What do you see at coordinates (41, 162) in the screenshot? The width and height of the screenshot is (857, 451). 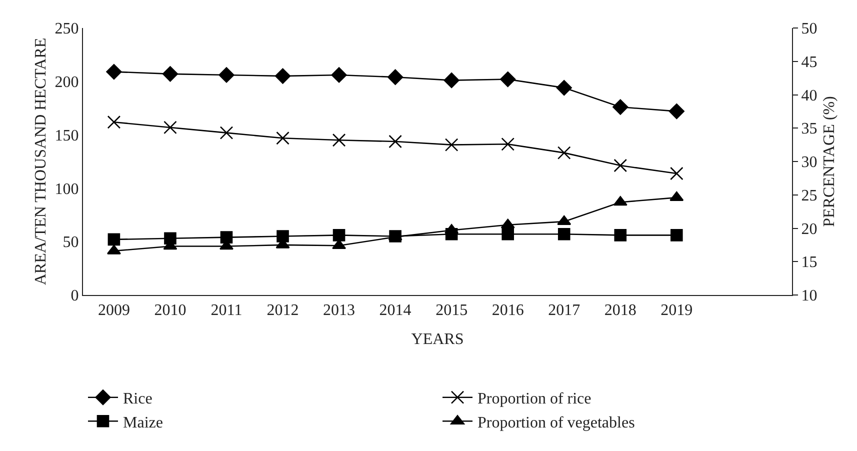 I see `y-axis-title: AREA/TEN THOUSAND HECTARE` at bounding box center [41, 162].